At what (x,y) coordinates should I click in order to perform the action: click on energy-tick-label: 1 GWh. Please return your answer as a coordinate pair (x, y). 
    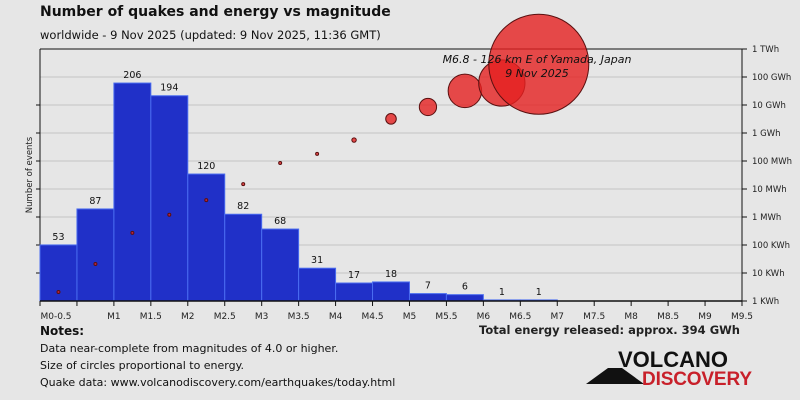
    Looking at the image, I should click on (766, 134).